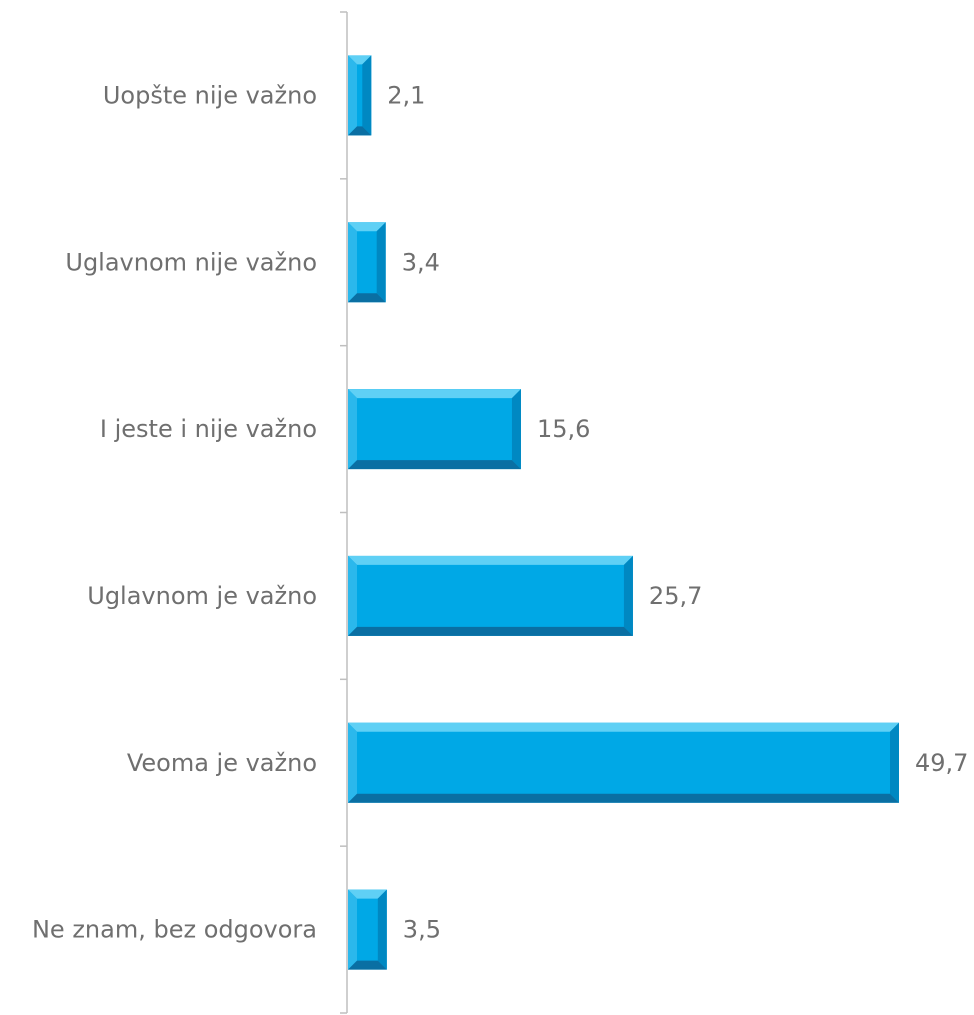 This screenshot has height=1015, width=974. What do you see at coordinates (208, 429) in the screenshot?
I see `category-label: I jeste i nije važno` at bounding box center [208, 429].